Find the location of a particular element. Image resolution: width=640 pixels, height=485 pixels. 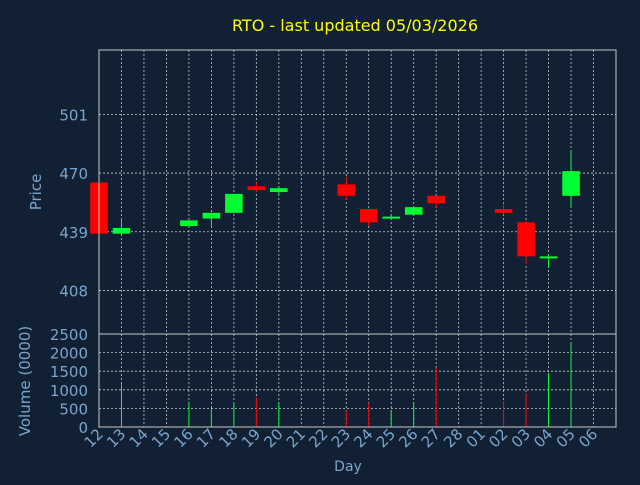

chart-title: RTO - last updated 05/03/2026 is located at coordinates (355, 25).